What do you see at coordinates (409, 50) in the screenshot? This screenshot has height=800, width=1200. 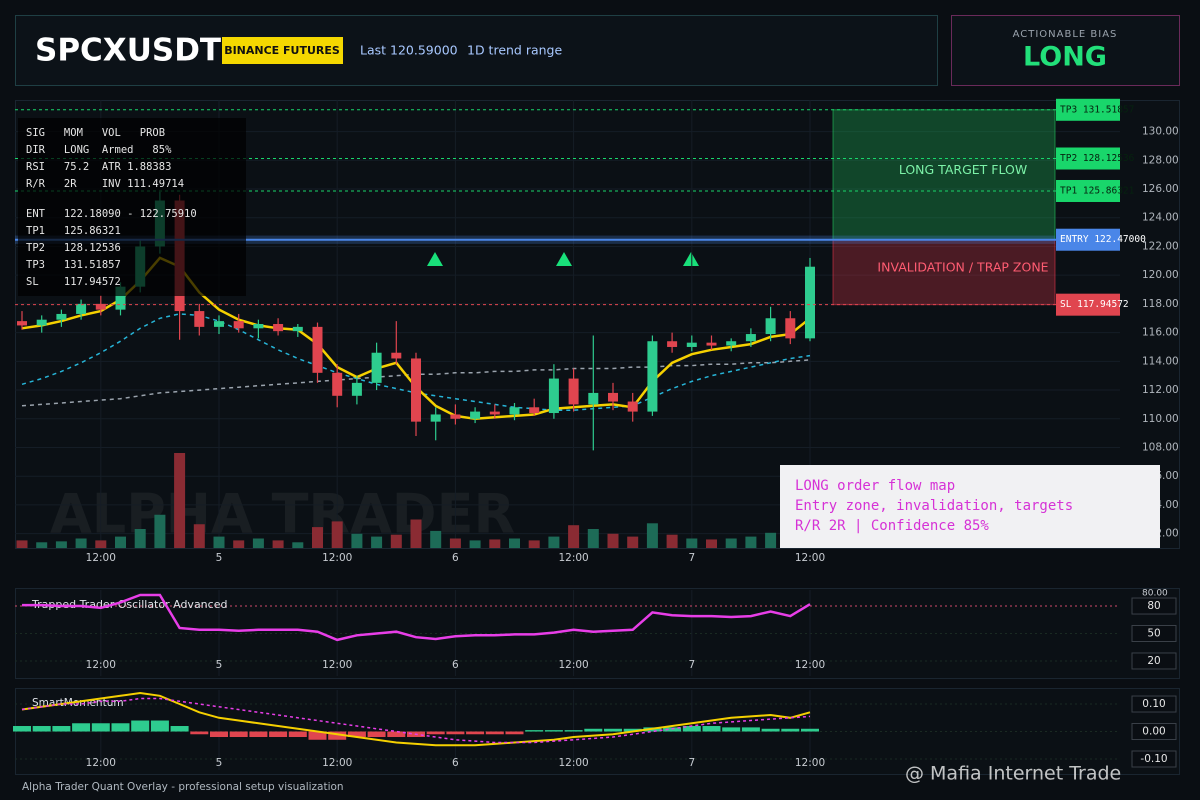 I see `last-price: Last 120.59000` at bounding box center [409, 50].